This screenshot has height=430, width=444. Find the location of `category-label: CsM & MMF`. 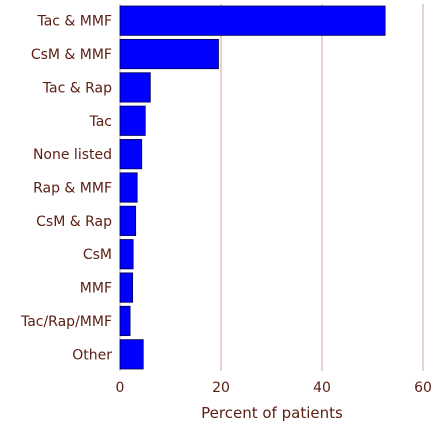

category-label: CsM & MMF is located at coordinates (71, 55).